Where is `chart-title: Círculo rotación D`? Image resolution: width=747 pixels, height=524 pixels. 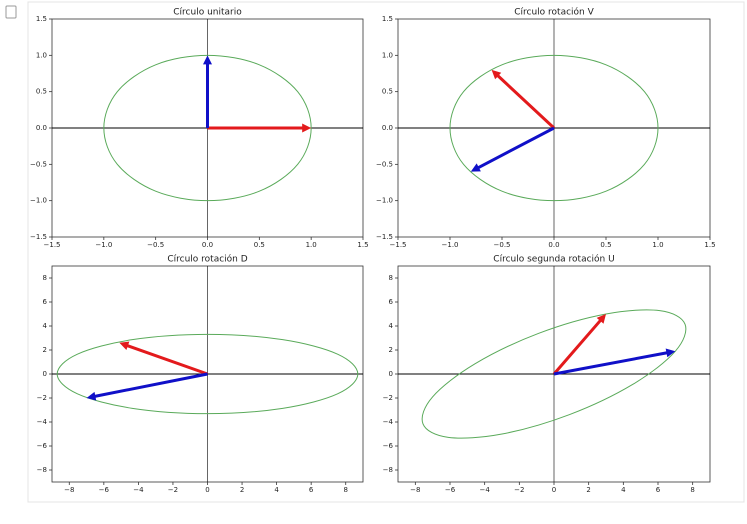
chart-title: Círculo rotación D is located at coordinates (207, 259).